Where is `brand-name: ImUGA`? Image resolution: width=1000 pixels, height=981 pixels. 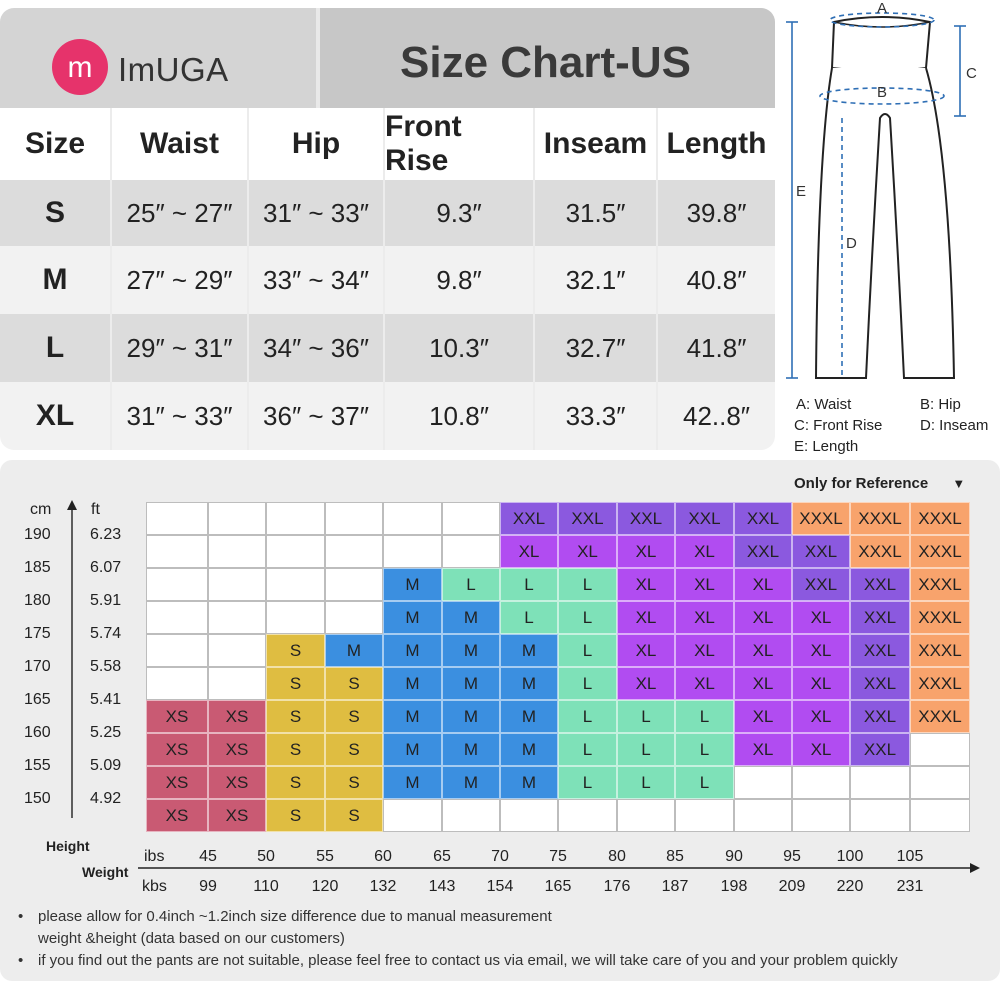 brand-name: ImUGA is located at coordinates (173, 69).